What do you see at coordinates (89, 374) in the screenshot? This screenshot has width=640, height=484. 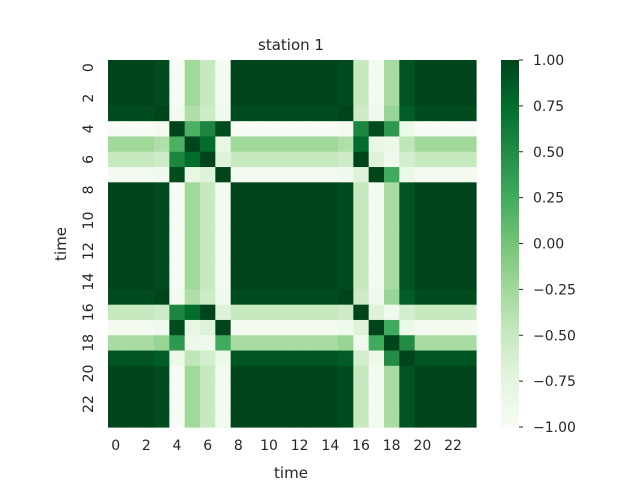 I see `y-tick-label: 20` at bounding box center [89, 374].